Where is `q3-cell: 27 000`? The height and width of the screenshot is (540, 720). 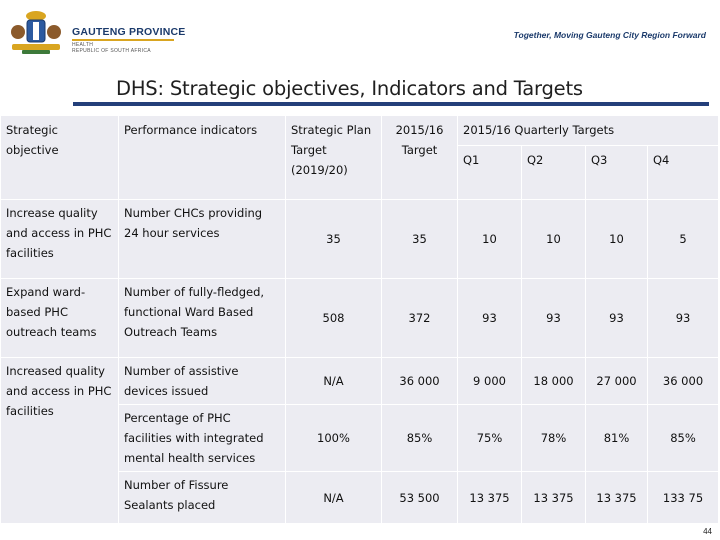
q3-cell: 27 000 is located at coordinates (616, 381).